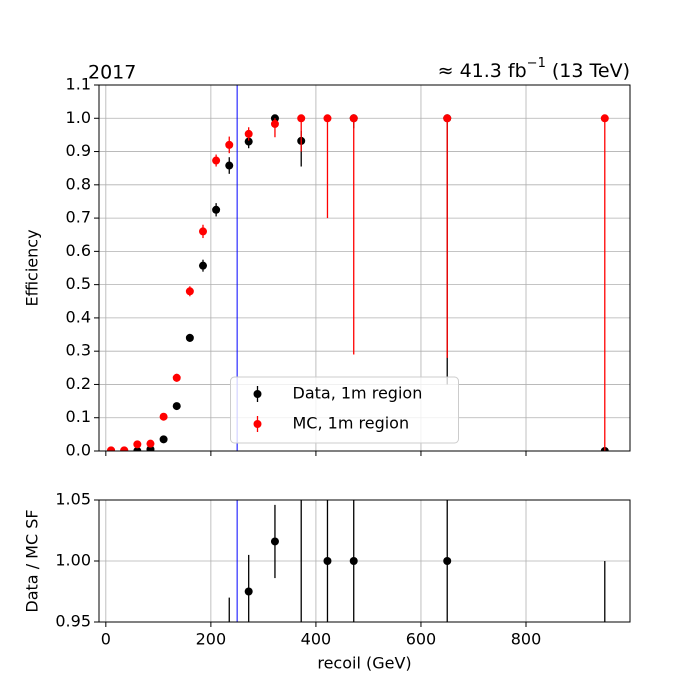 This screenshot has width=700, height=700. What do you see at coordinates (364, 663) in the screenshot?
I see `x-axis-label: recoil (GeV)` at bounding box center [364, 663].